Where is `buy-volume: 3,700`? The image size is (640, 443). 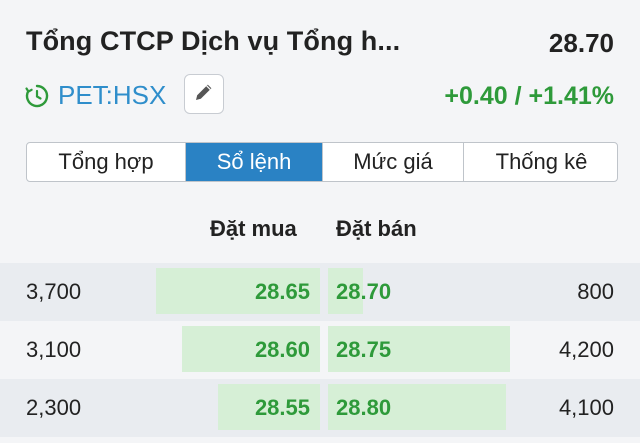
buy-volume: 3,700 is located at coordinates (54, 291).